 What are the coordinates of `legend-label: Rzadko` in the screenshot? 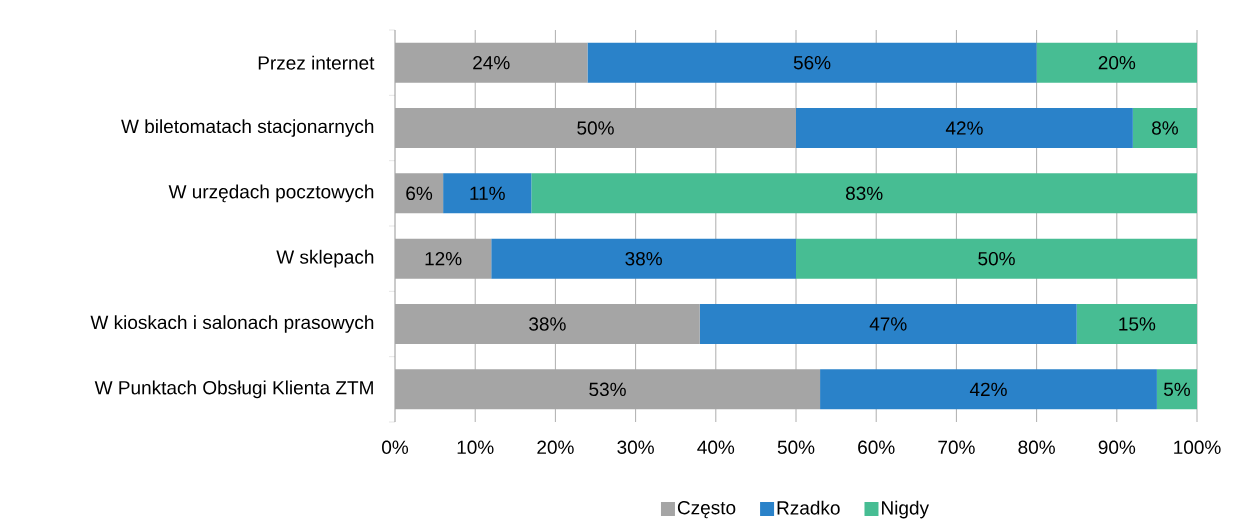 It's located at (808, 507).